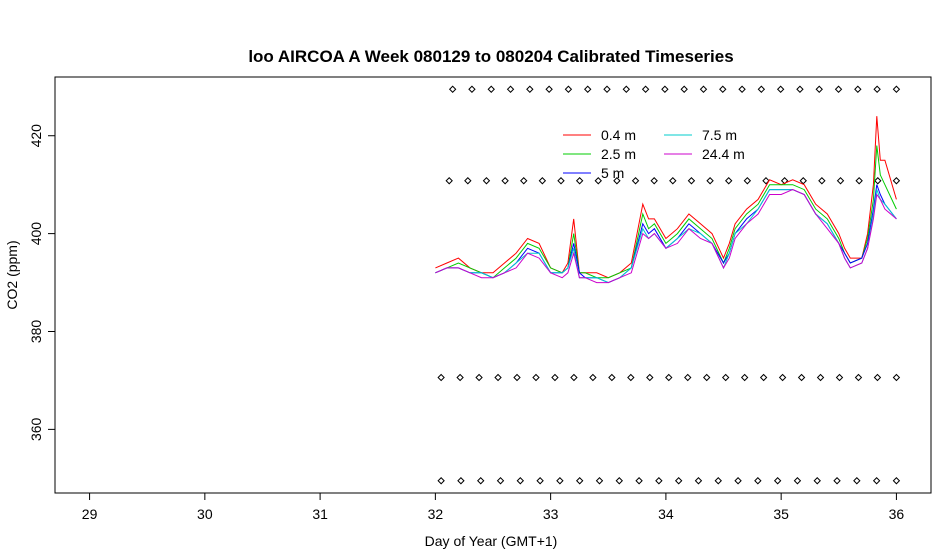  Describe the element at coordinates (90, 514) in the screenshot. I see `x-tick-label: 29` at that location.